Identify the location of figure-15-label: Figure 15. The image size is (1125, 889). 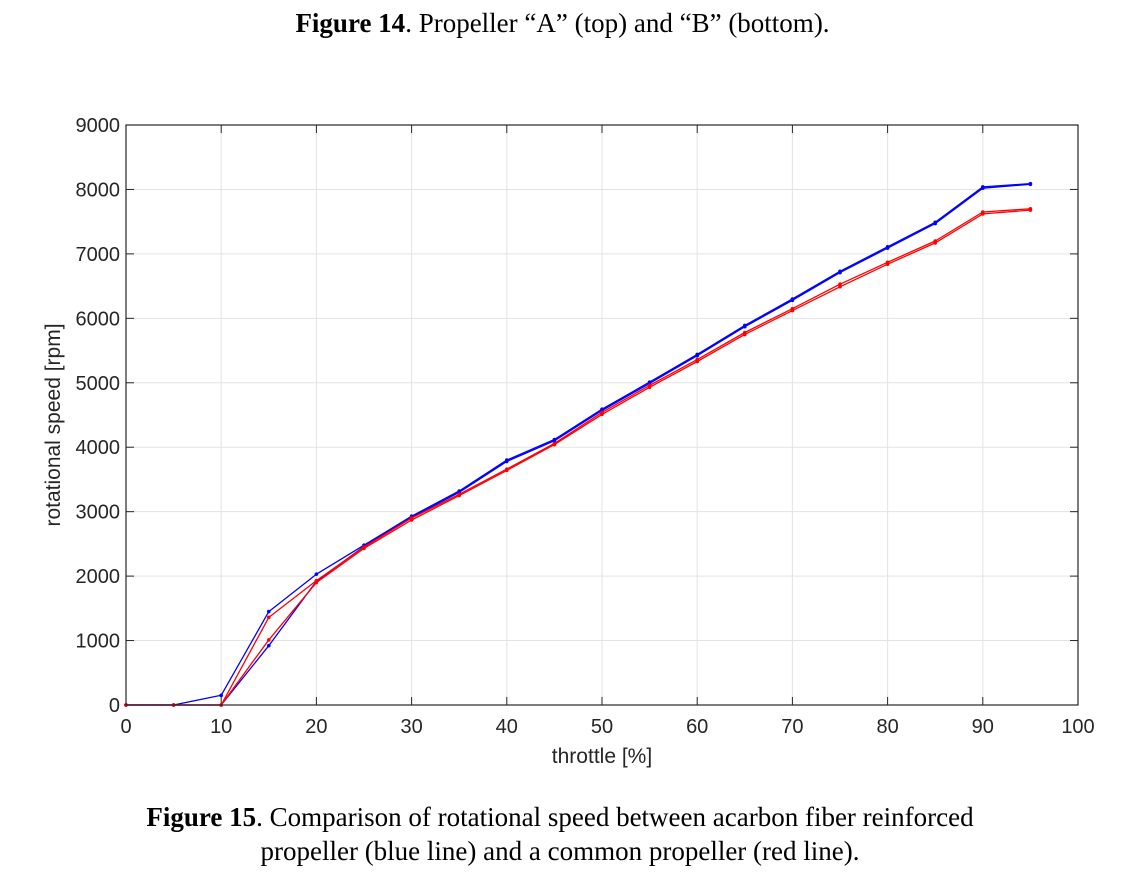
(201, 817).